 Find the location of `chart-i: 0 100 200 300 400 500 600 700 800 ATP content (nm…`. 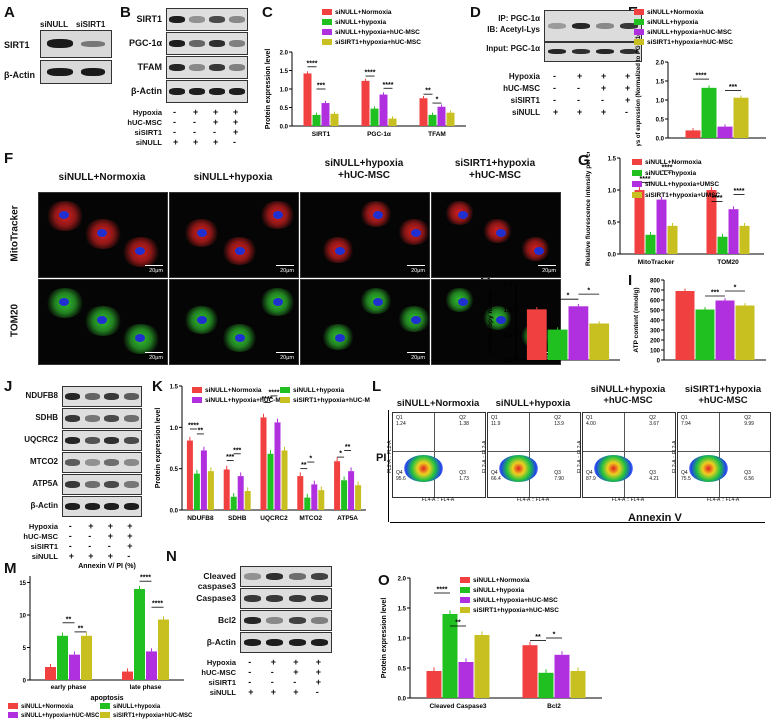

chart-i: 0 100 200 300 400 500 600 700 800 ATP content (nm… is located at coordinates (699, 322).